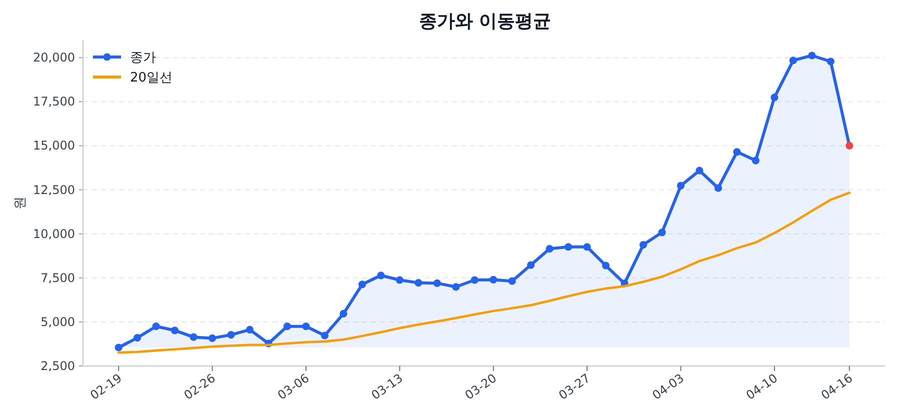 Image resolution: width=900 pixels, height=420 pixels. Describe the element at coordinates (57, 321) in the screenshot. I see `y-tick-label: 5,000` at that location.